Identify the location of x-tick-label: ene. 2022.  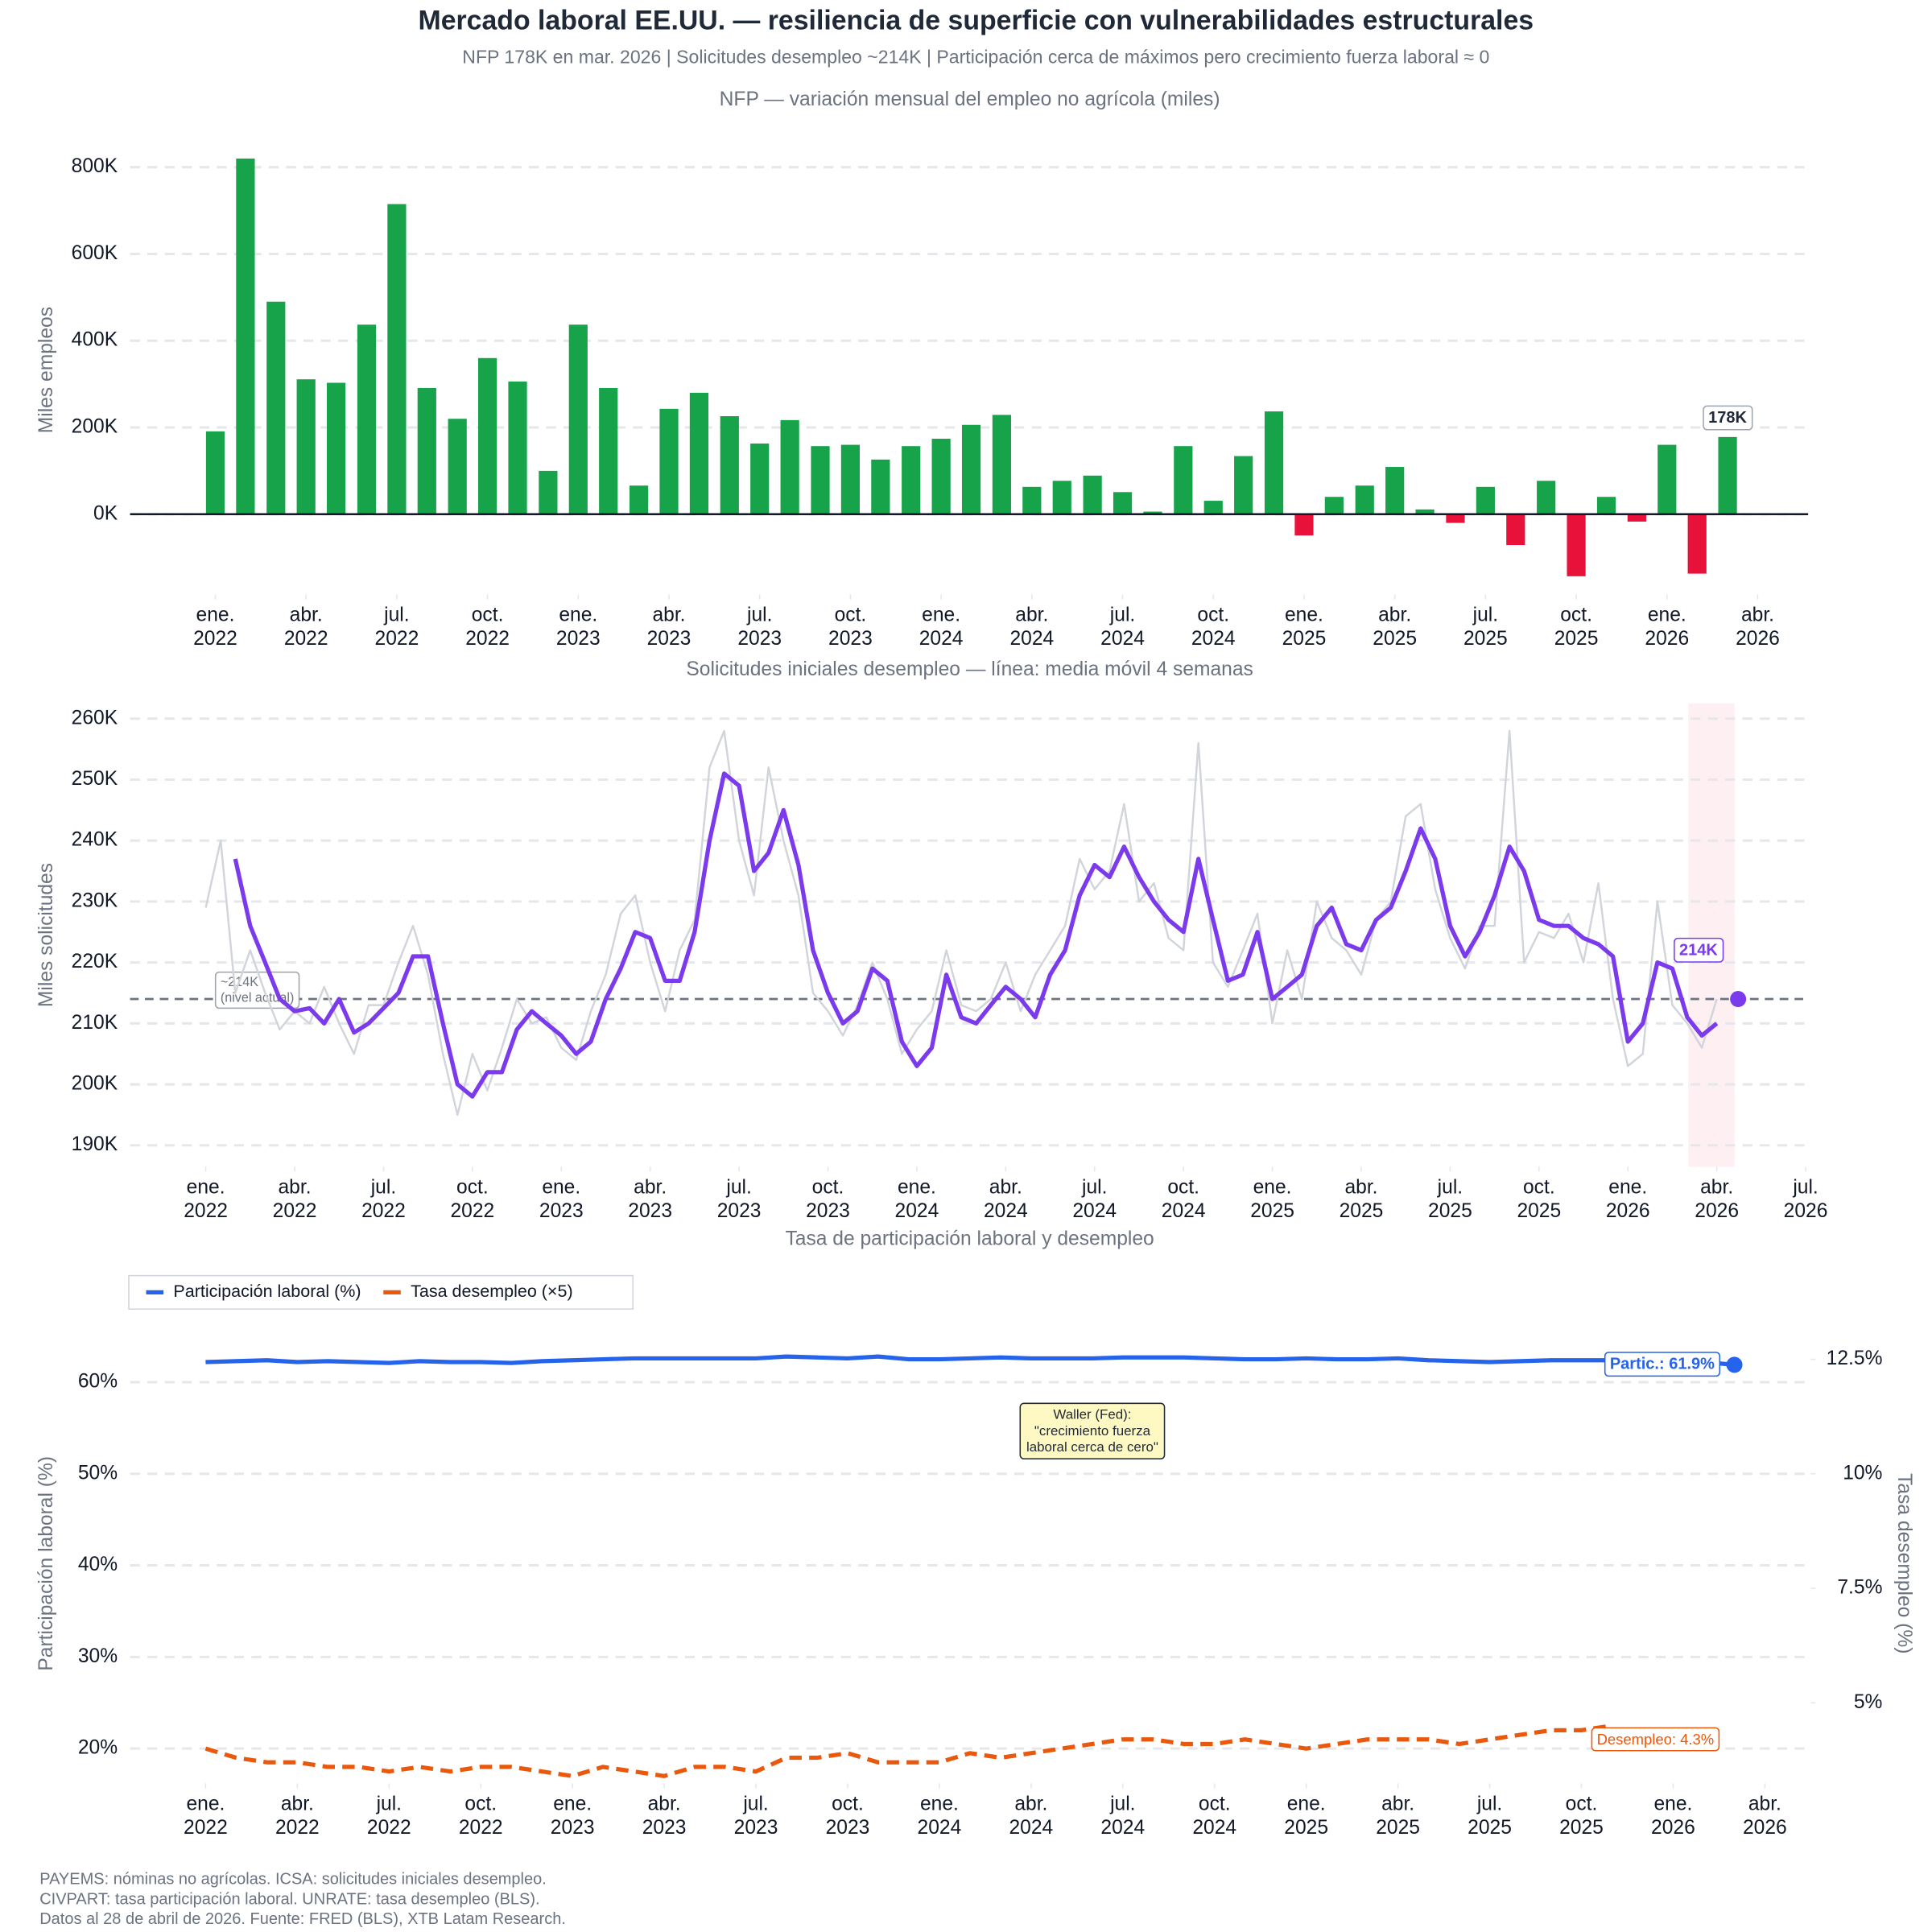
(206, 1199).